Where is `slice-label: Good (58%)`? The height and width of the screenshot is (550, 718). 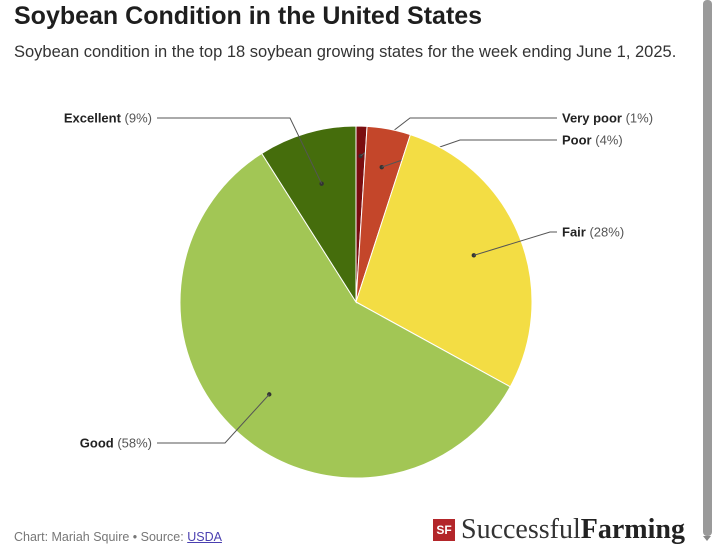
slice-label: Good (58%) is located at coordinates (116, 443).